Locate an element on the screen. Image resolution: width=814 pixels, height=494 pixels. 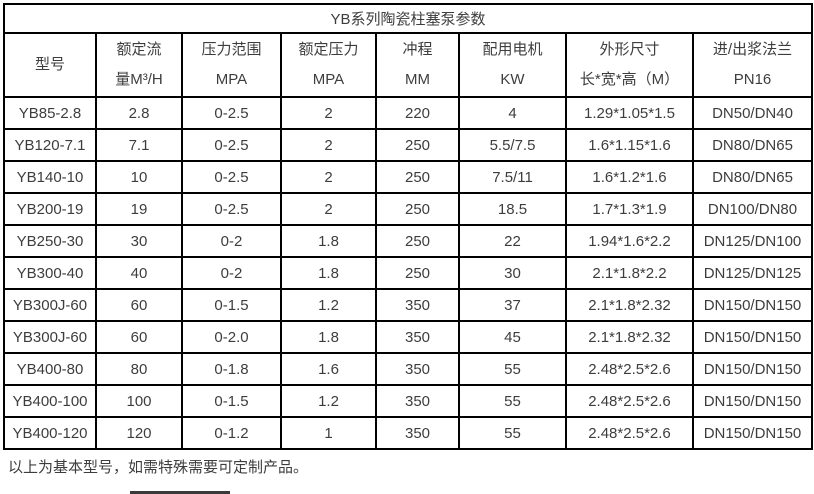
column-header-line2: MM is located at coordinates (417, 79).